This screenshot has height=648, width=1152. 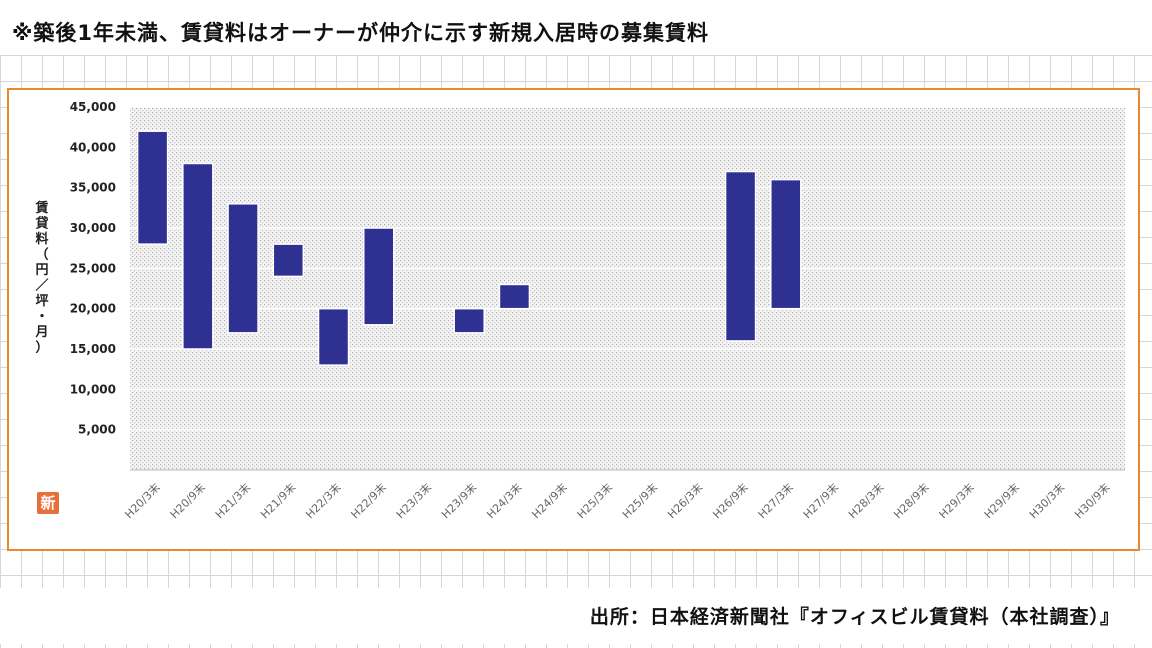 I want to click on x-tick-label: H30/3末, so click(x=1046, y=500).